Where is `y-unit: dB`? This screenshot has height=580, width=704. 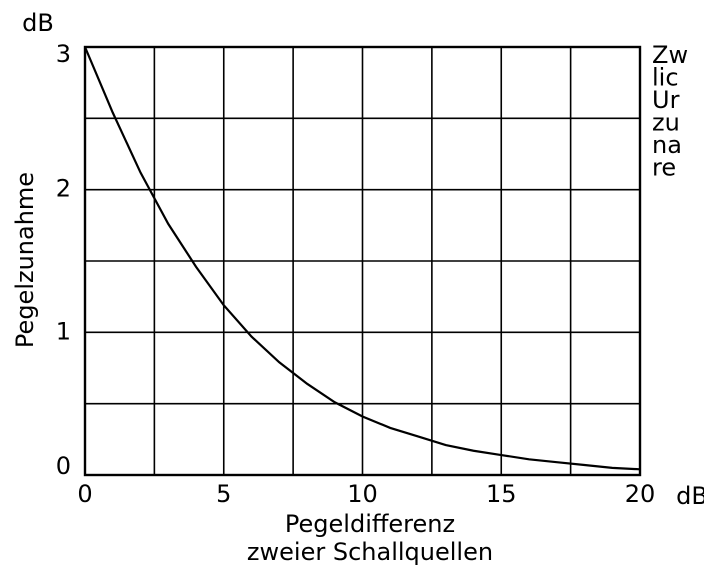
y-unit: dB is located at coordinates (38, 23).